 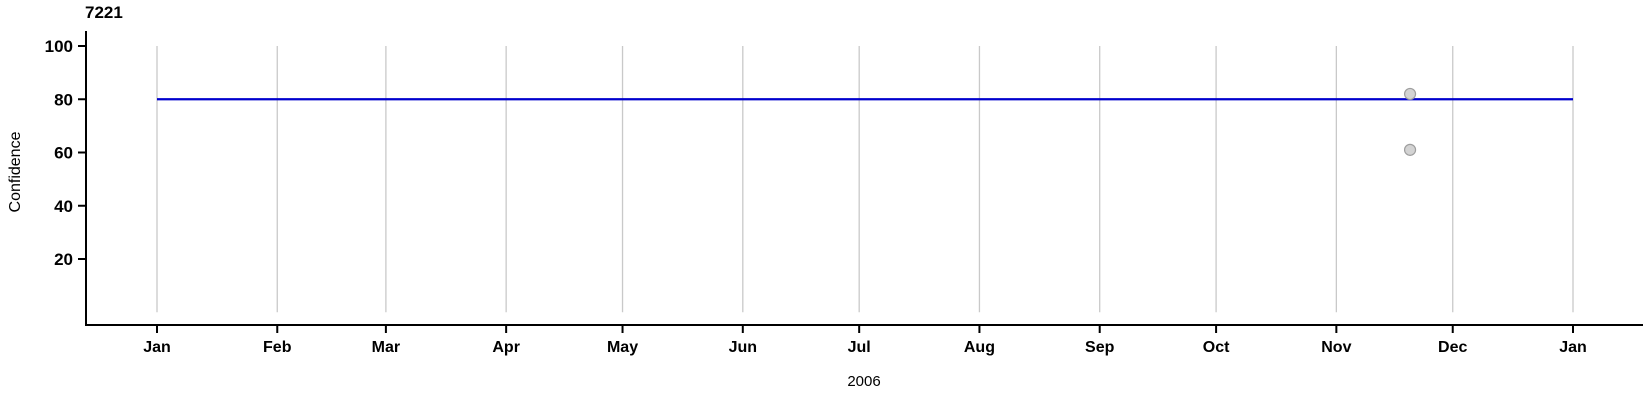 I want to click on x-tick-label: Aug, so click(x=979, y=347).